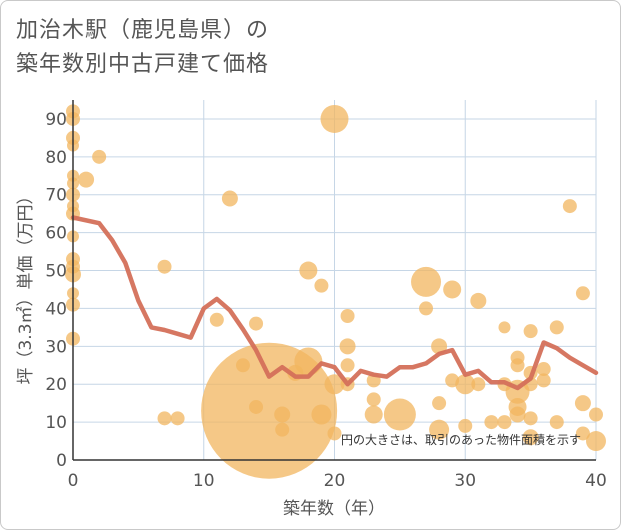 The image size is (621, 530). Describe the element at coordinates (26, 285) in the screenshot. I see `y-axis-label: 坪（3.3㎡）単価（万円）` at that location.